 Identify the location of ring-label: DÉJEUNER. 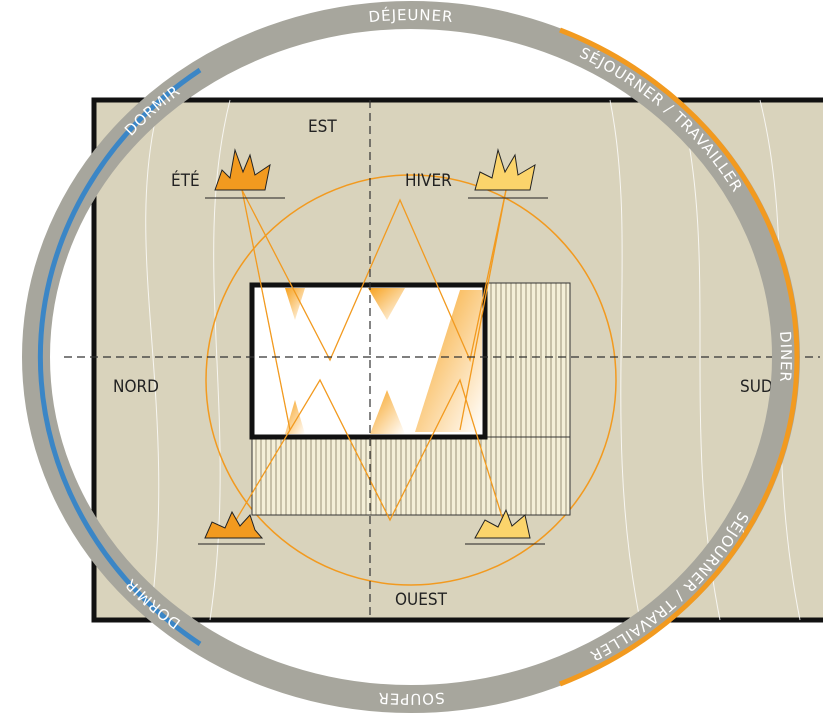
(411, 15).